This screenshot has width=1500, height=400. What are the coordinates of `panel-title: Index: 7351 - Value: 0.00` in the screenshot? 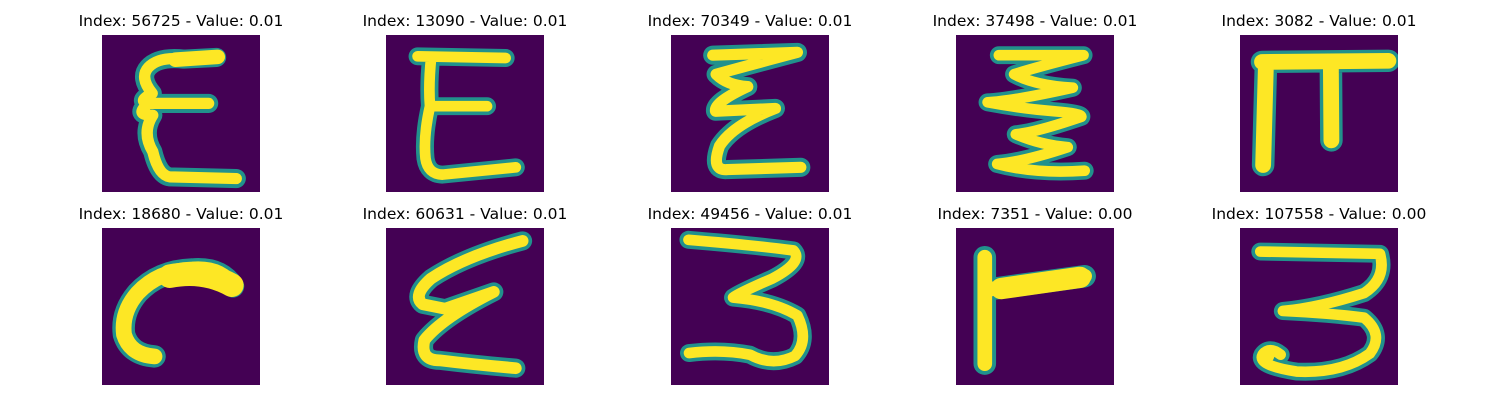 It's located at (1035, 214).